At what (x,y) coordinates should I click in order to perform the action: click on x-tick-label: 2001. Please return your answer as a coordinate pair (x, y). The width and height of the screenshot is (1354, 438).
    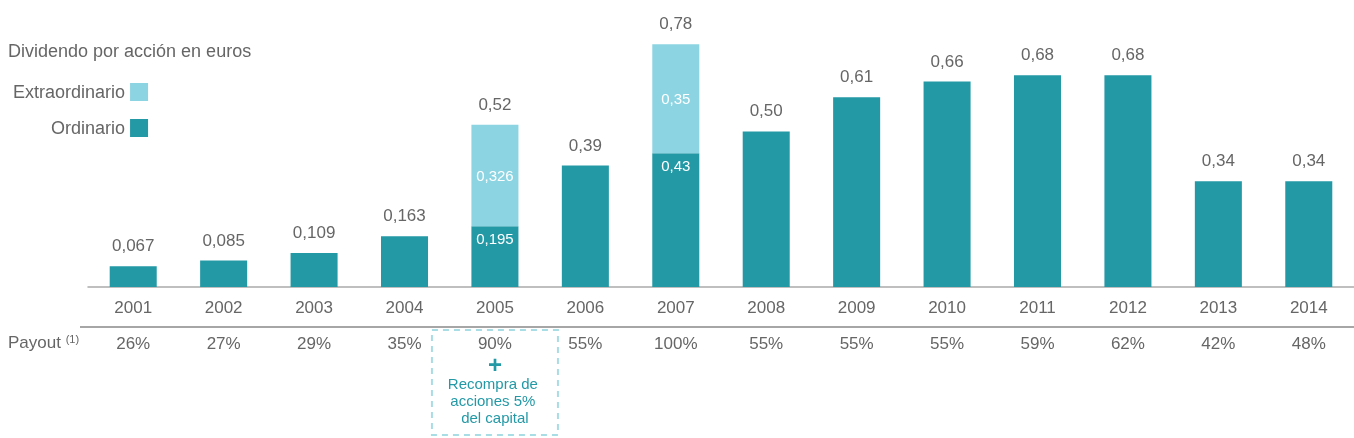
    Looking at the image, I should click on (133, 307).